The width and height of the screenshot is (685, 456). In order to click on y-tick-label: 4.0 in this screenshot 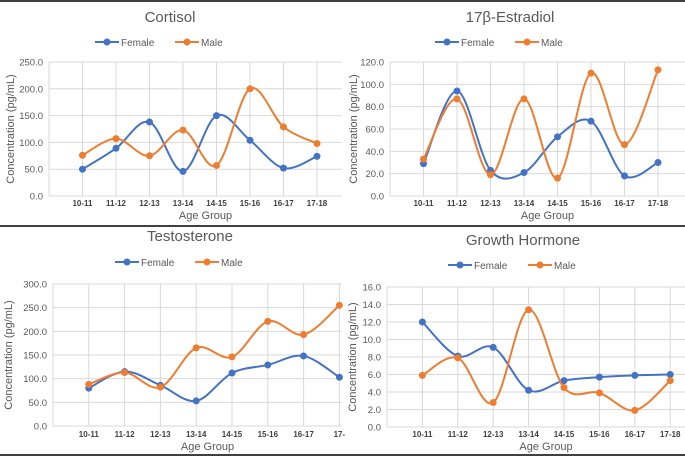, I will do `click(374, 393)`.